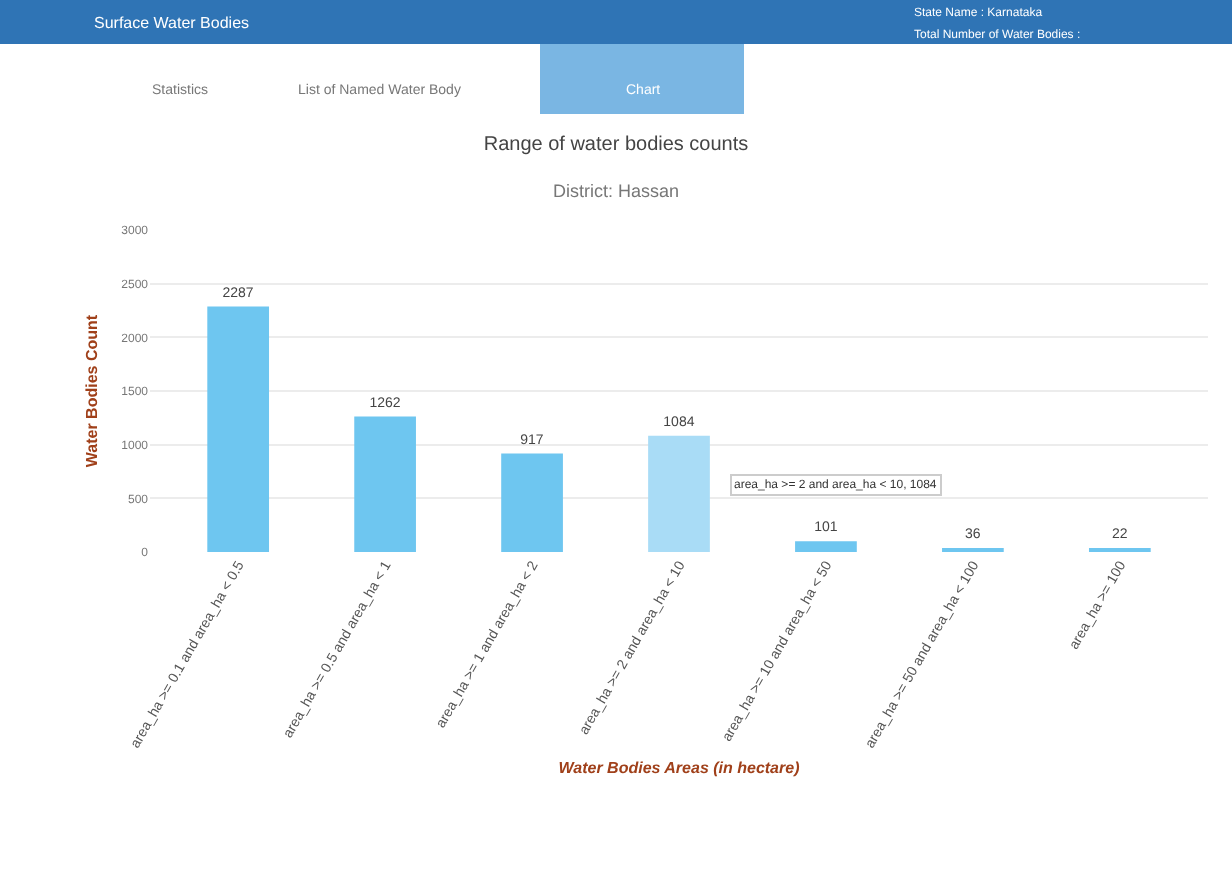  Describe the element at coordinates (91, 391) in the screenshot. I see `y-axis-title: Water Bodies Count` at that location.